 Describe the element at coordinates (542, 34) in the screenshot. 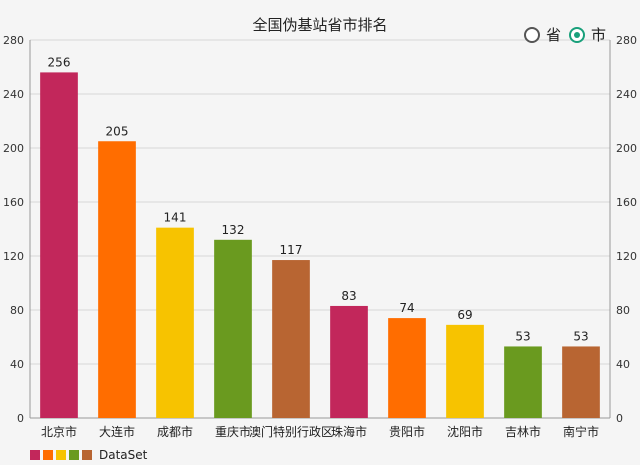

I see `radio-province: 省` at that location.